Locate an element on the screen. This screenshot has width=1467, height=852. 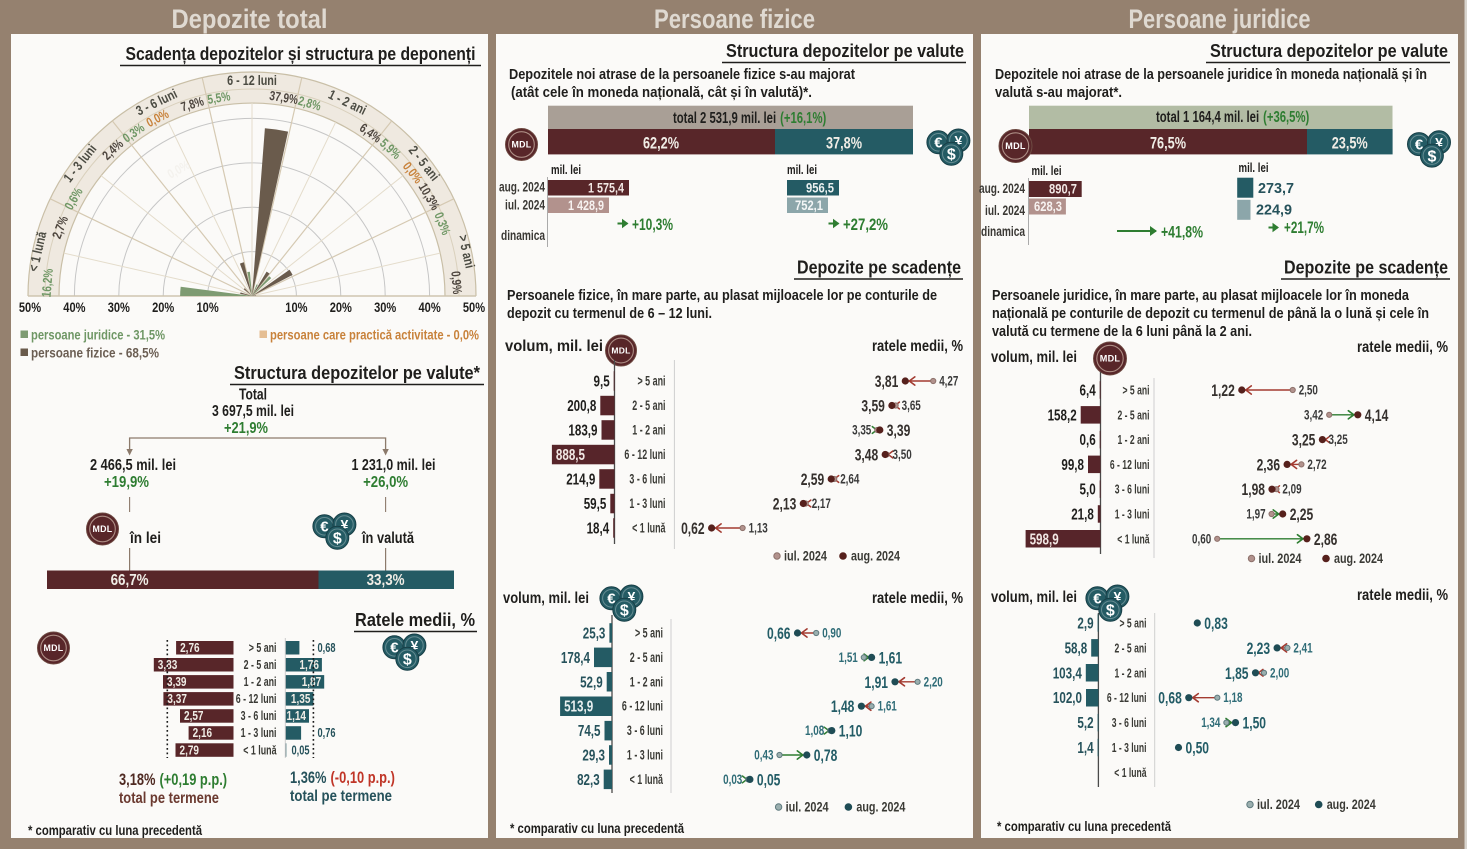
svg-text: 1,18 is located at coordinates (1233, 697).